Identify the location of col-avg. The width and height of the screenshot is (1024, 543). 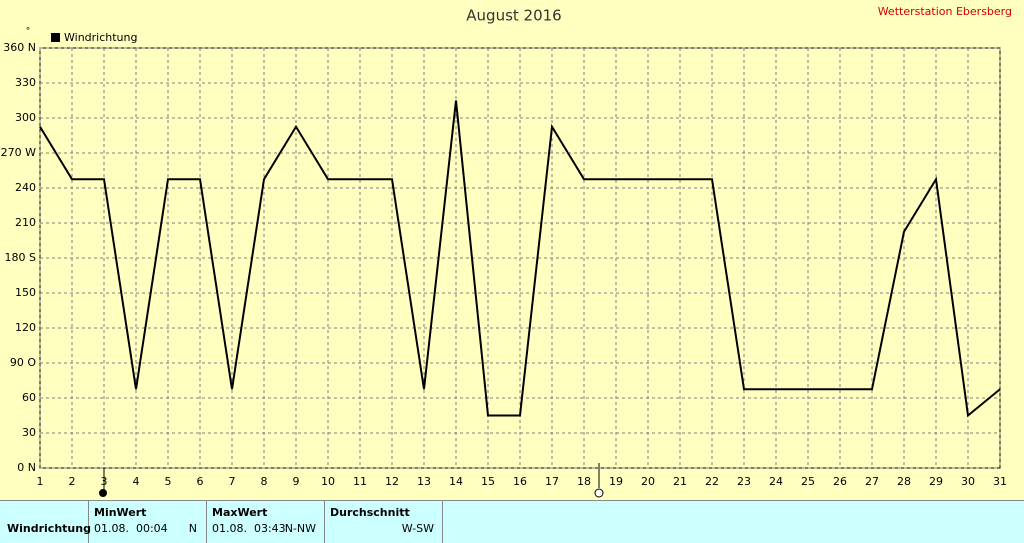
(384, 522).